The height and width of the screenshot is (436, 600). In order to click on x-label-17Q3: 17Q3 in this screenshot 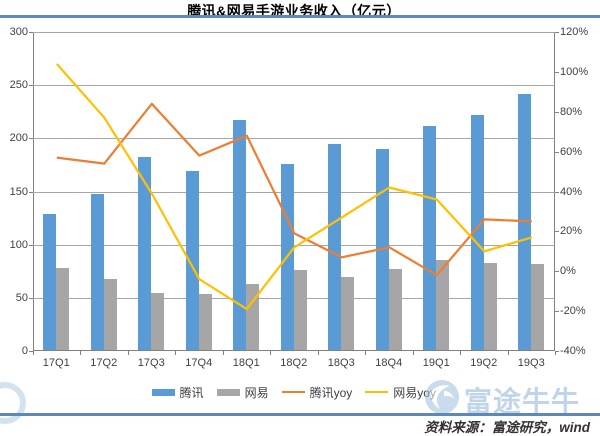, I will do `click(151, 363)`.